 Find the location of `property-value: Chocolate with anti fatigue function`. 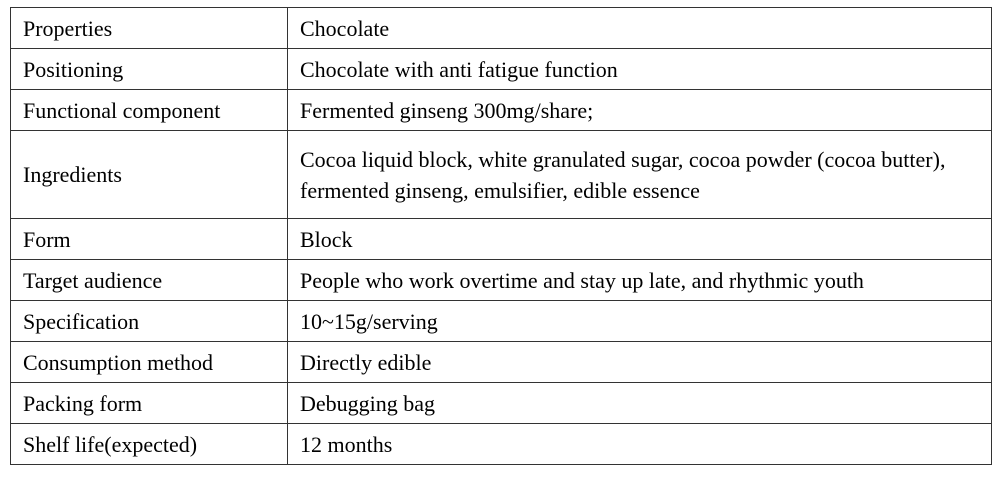

property-value: Chocolate with anti fatigue function is located at coordinates (639, 69).